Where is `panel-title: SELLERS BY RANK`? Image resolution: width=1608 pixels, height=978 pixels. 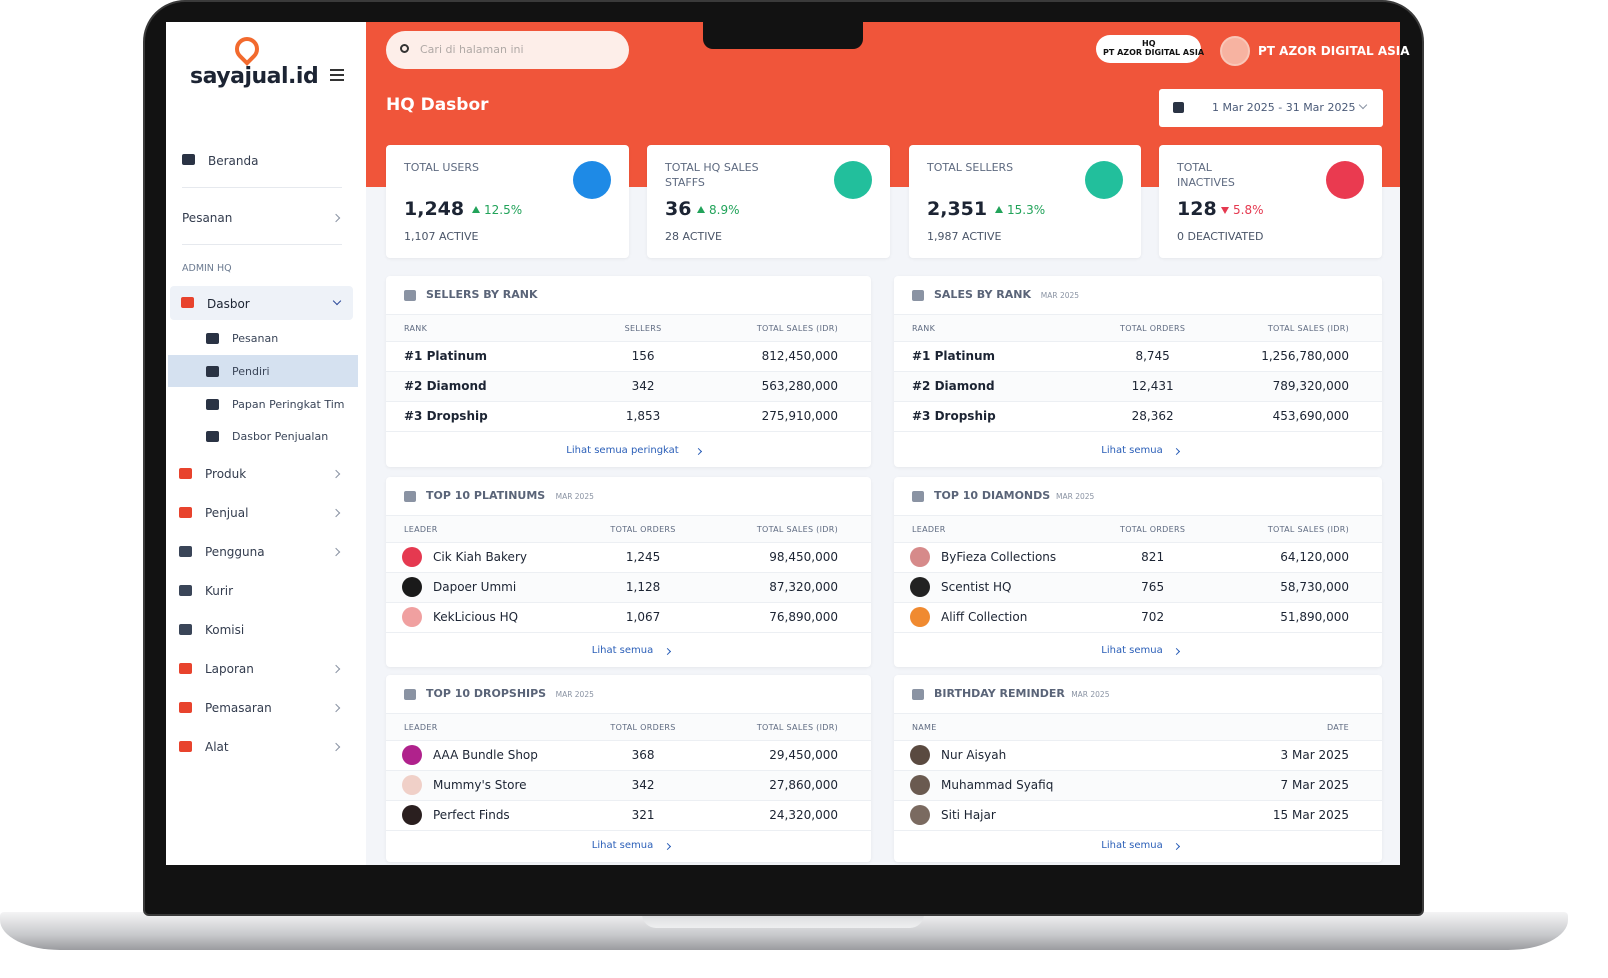
panel-title: SELLERS BY RANK is located at coordinates (482, 294).